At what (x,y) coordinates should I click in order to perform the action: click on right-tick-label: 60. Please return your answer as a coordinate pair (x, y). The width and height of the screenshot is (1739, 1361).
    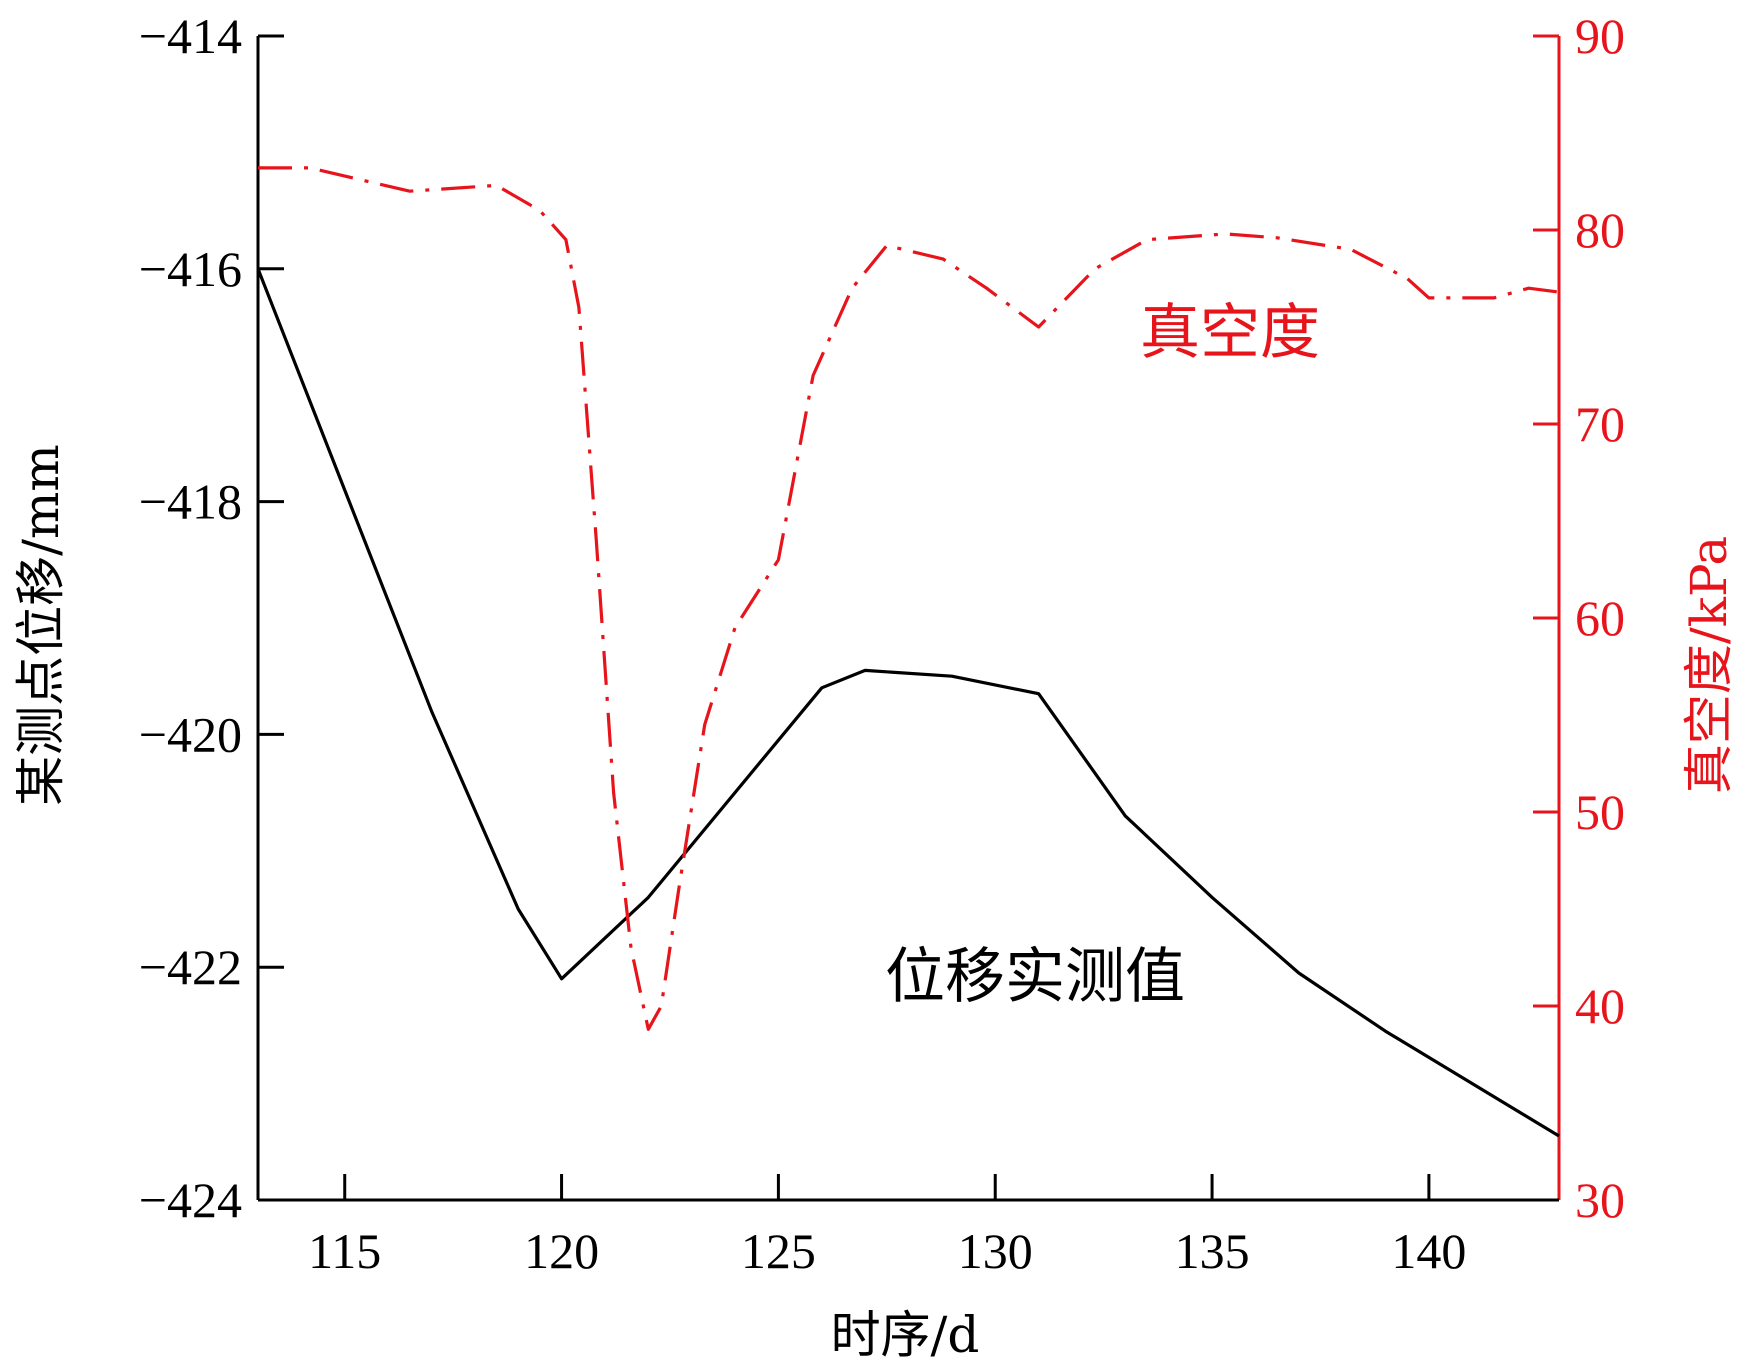
    Looking at the image, I should click on (1600, 618).